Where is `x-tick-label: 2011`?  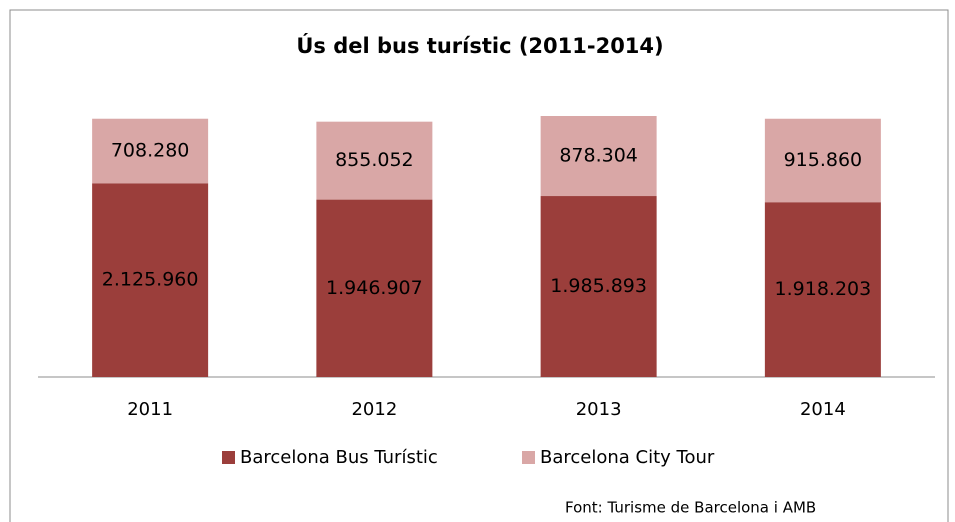
x-tick-label: 2011 is located at coordinates (150, 409).